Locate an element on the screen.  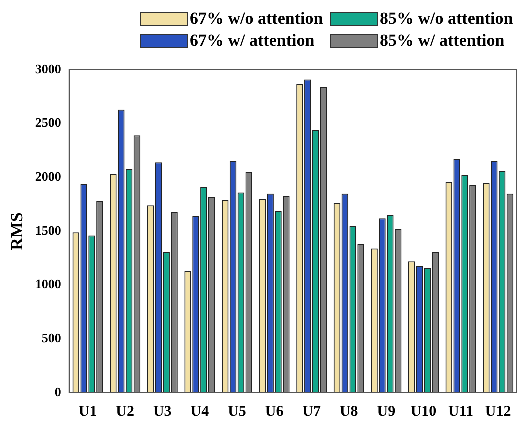
x-tick-label: U9 is located at coordinates (386, 412).